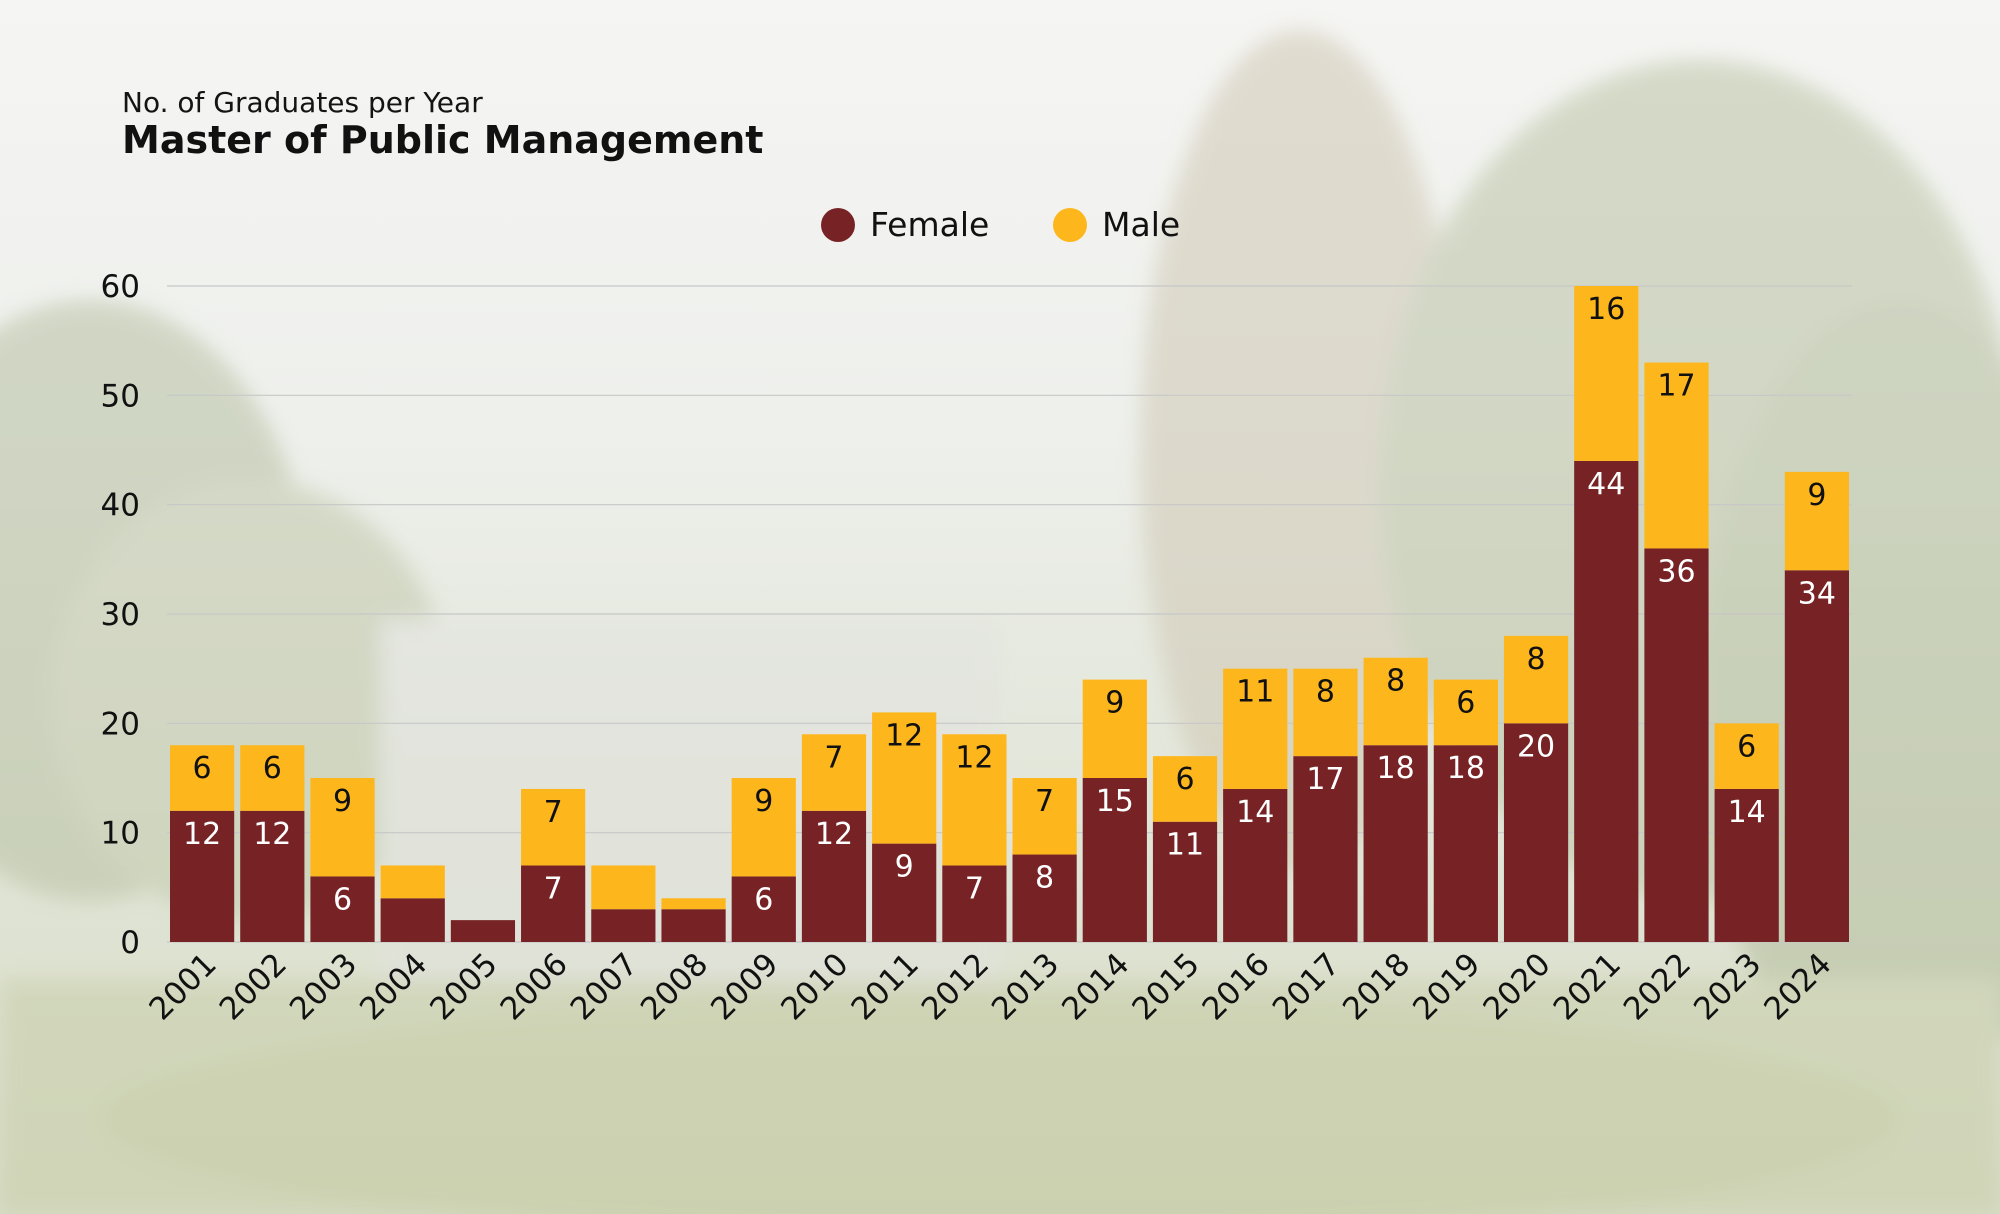 The height and width of the screenshot is (1214, 2000). Describe the element at coordinates (904, 735) in the screenshot. I see `data-label-male-2011: 12` at that location.